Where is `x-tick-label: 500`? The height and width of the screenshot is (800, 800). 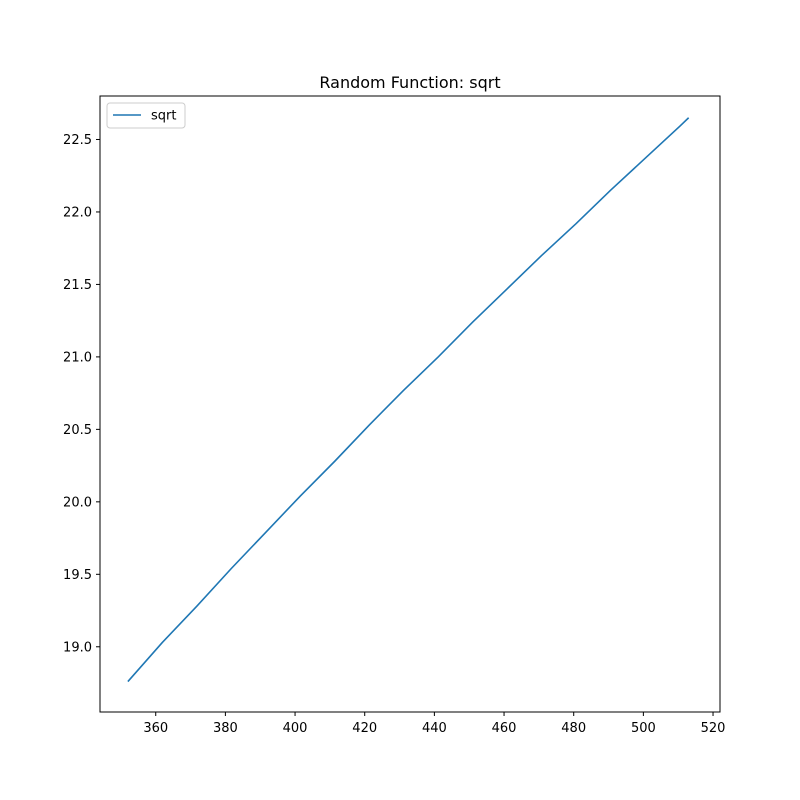
x-tick-label: 500 is located at coordinates (643, 728).